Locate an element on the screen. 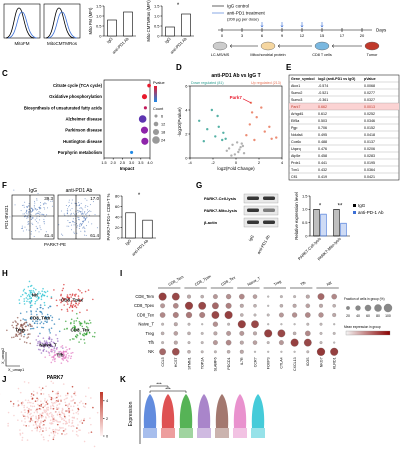  colorbar is located at coordinates (101, 414).